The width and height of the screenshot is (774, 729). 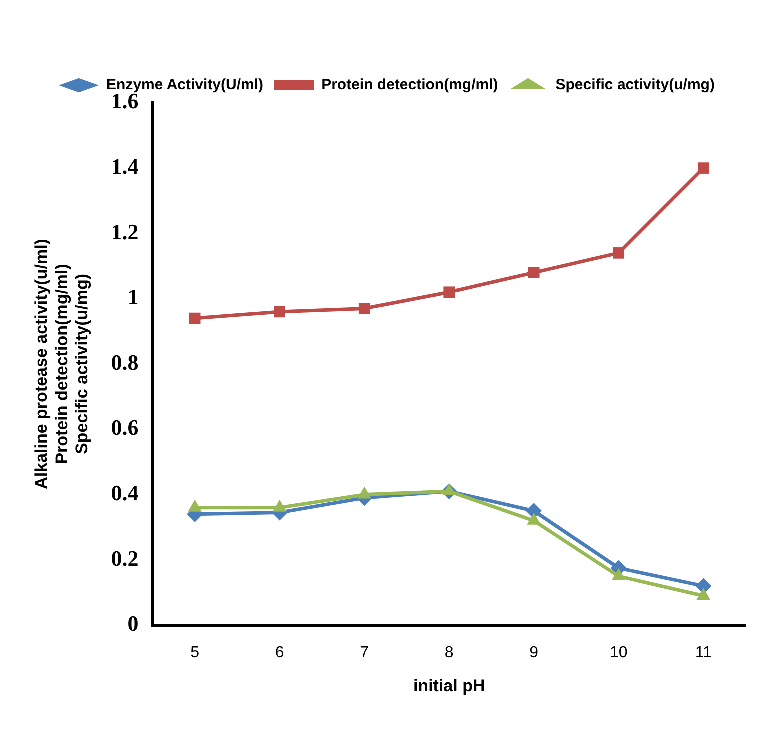 I want to click on legend-label: Protein detection(mg/ml), so click(x=410, y=85).